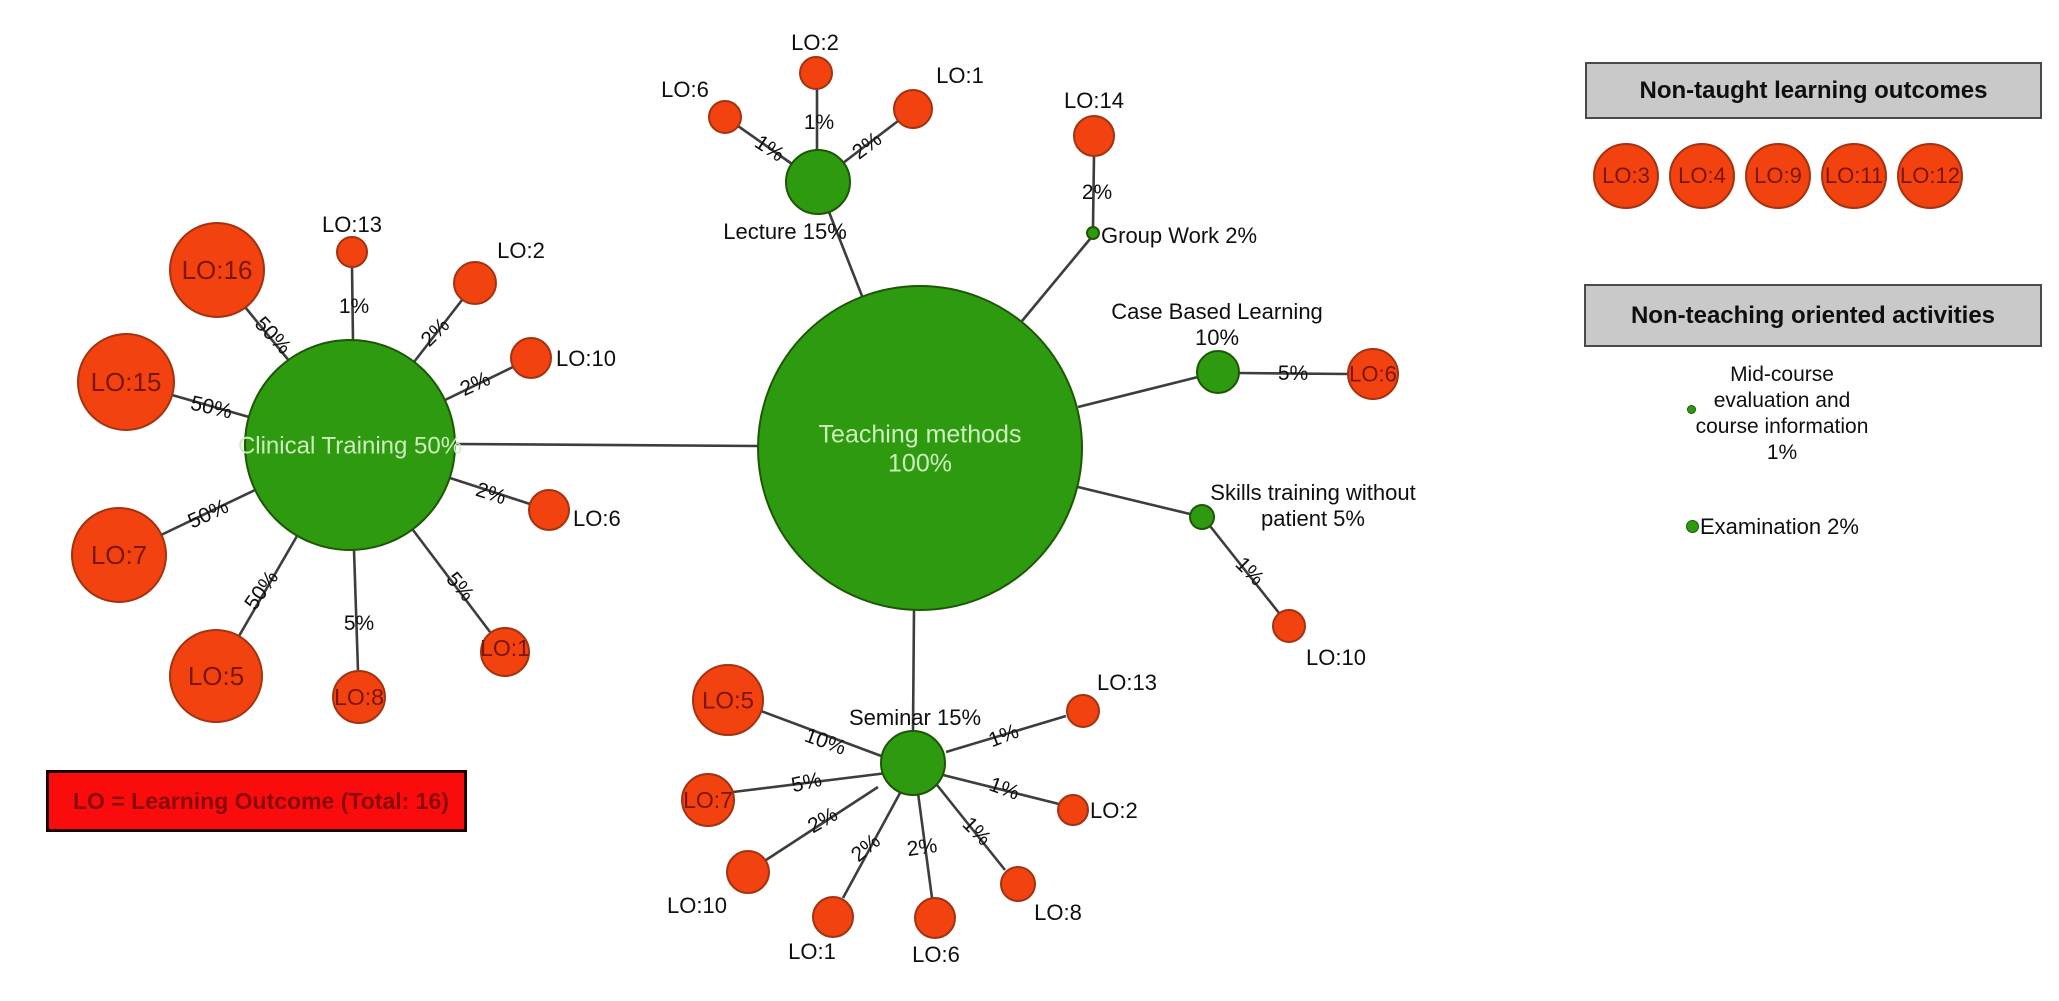 The width and height of the screenshot is (2059, 1001). Describe the element at coordinates (1218, 372) in the screenshot. I see `method-node-case-based-learning` at that location.